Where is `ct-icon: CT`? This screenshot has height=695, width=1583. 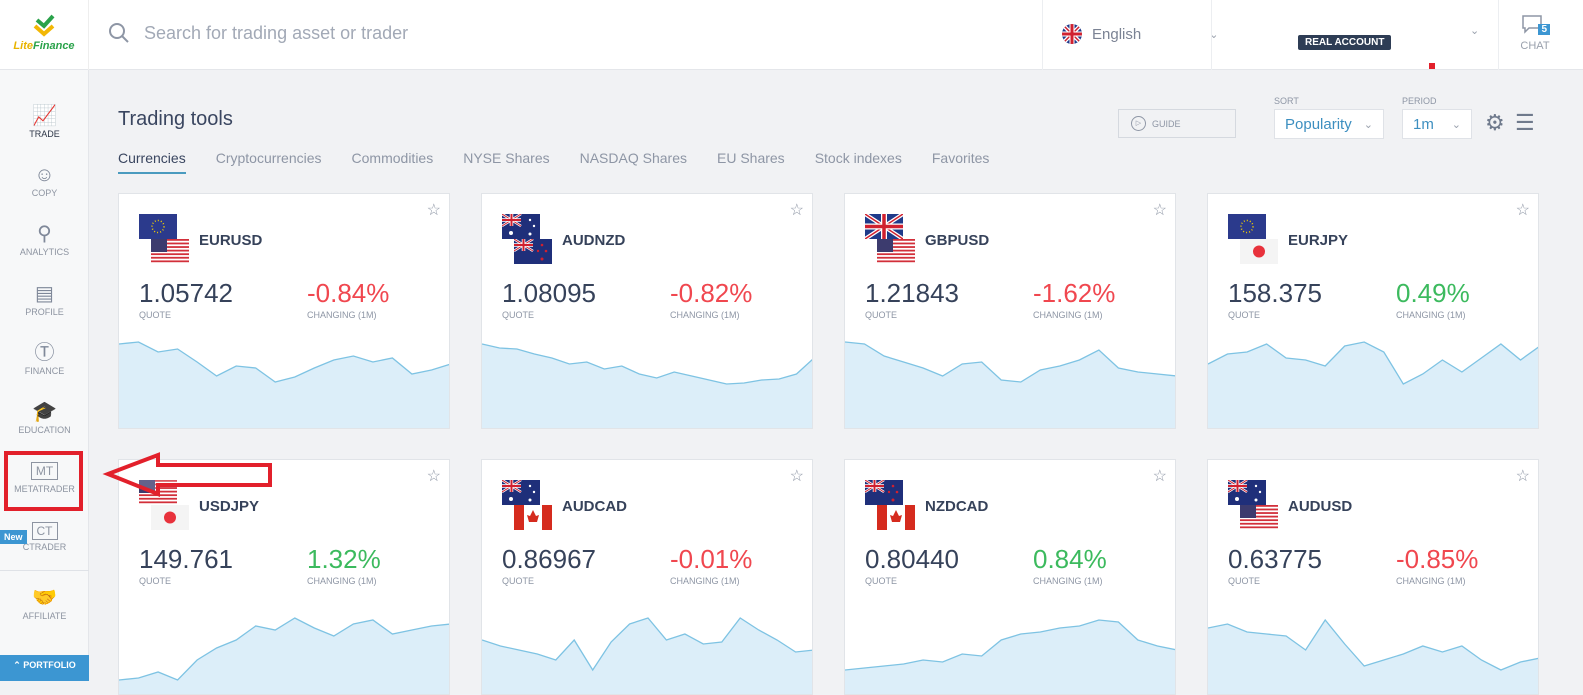
ct-icon: CT is located at coordinates (44, 531).